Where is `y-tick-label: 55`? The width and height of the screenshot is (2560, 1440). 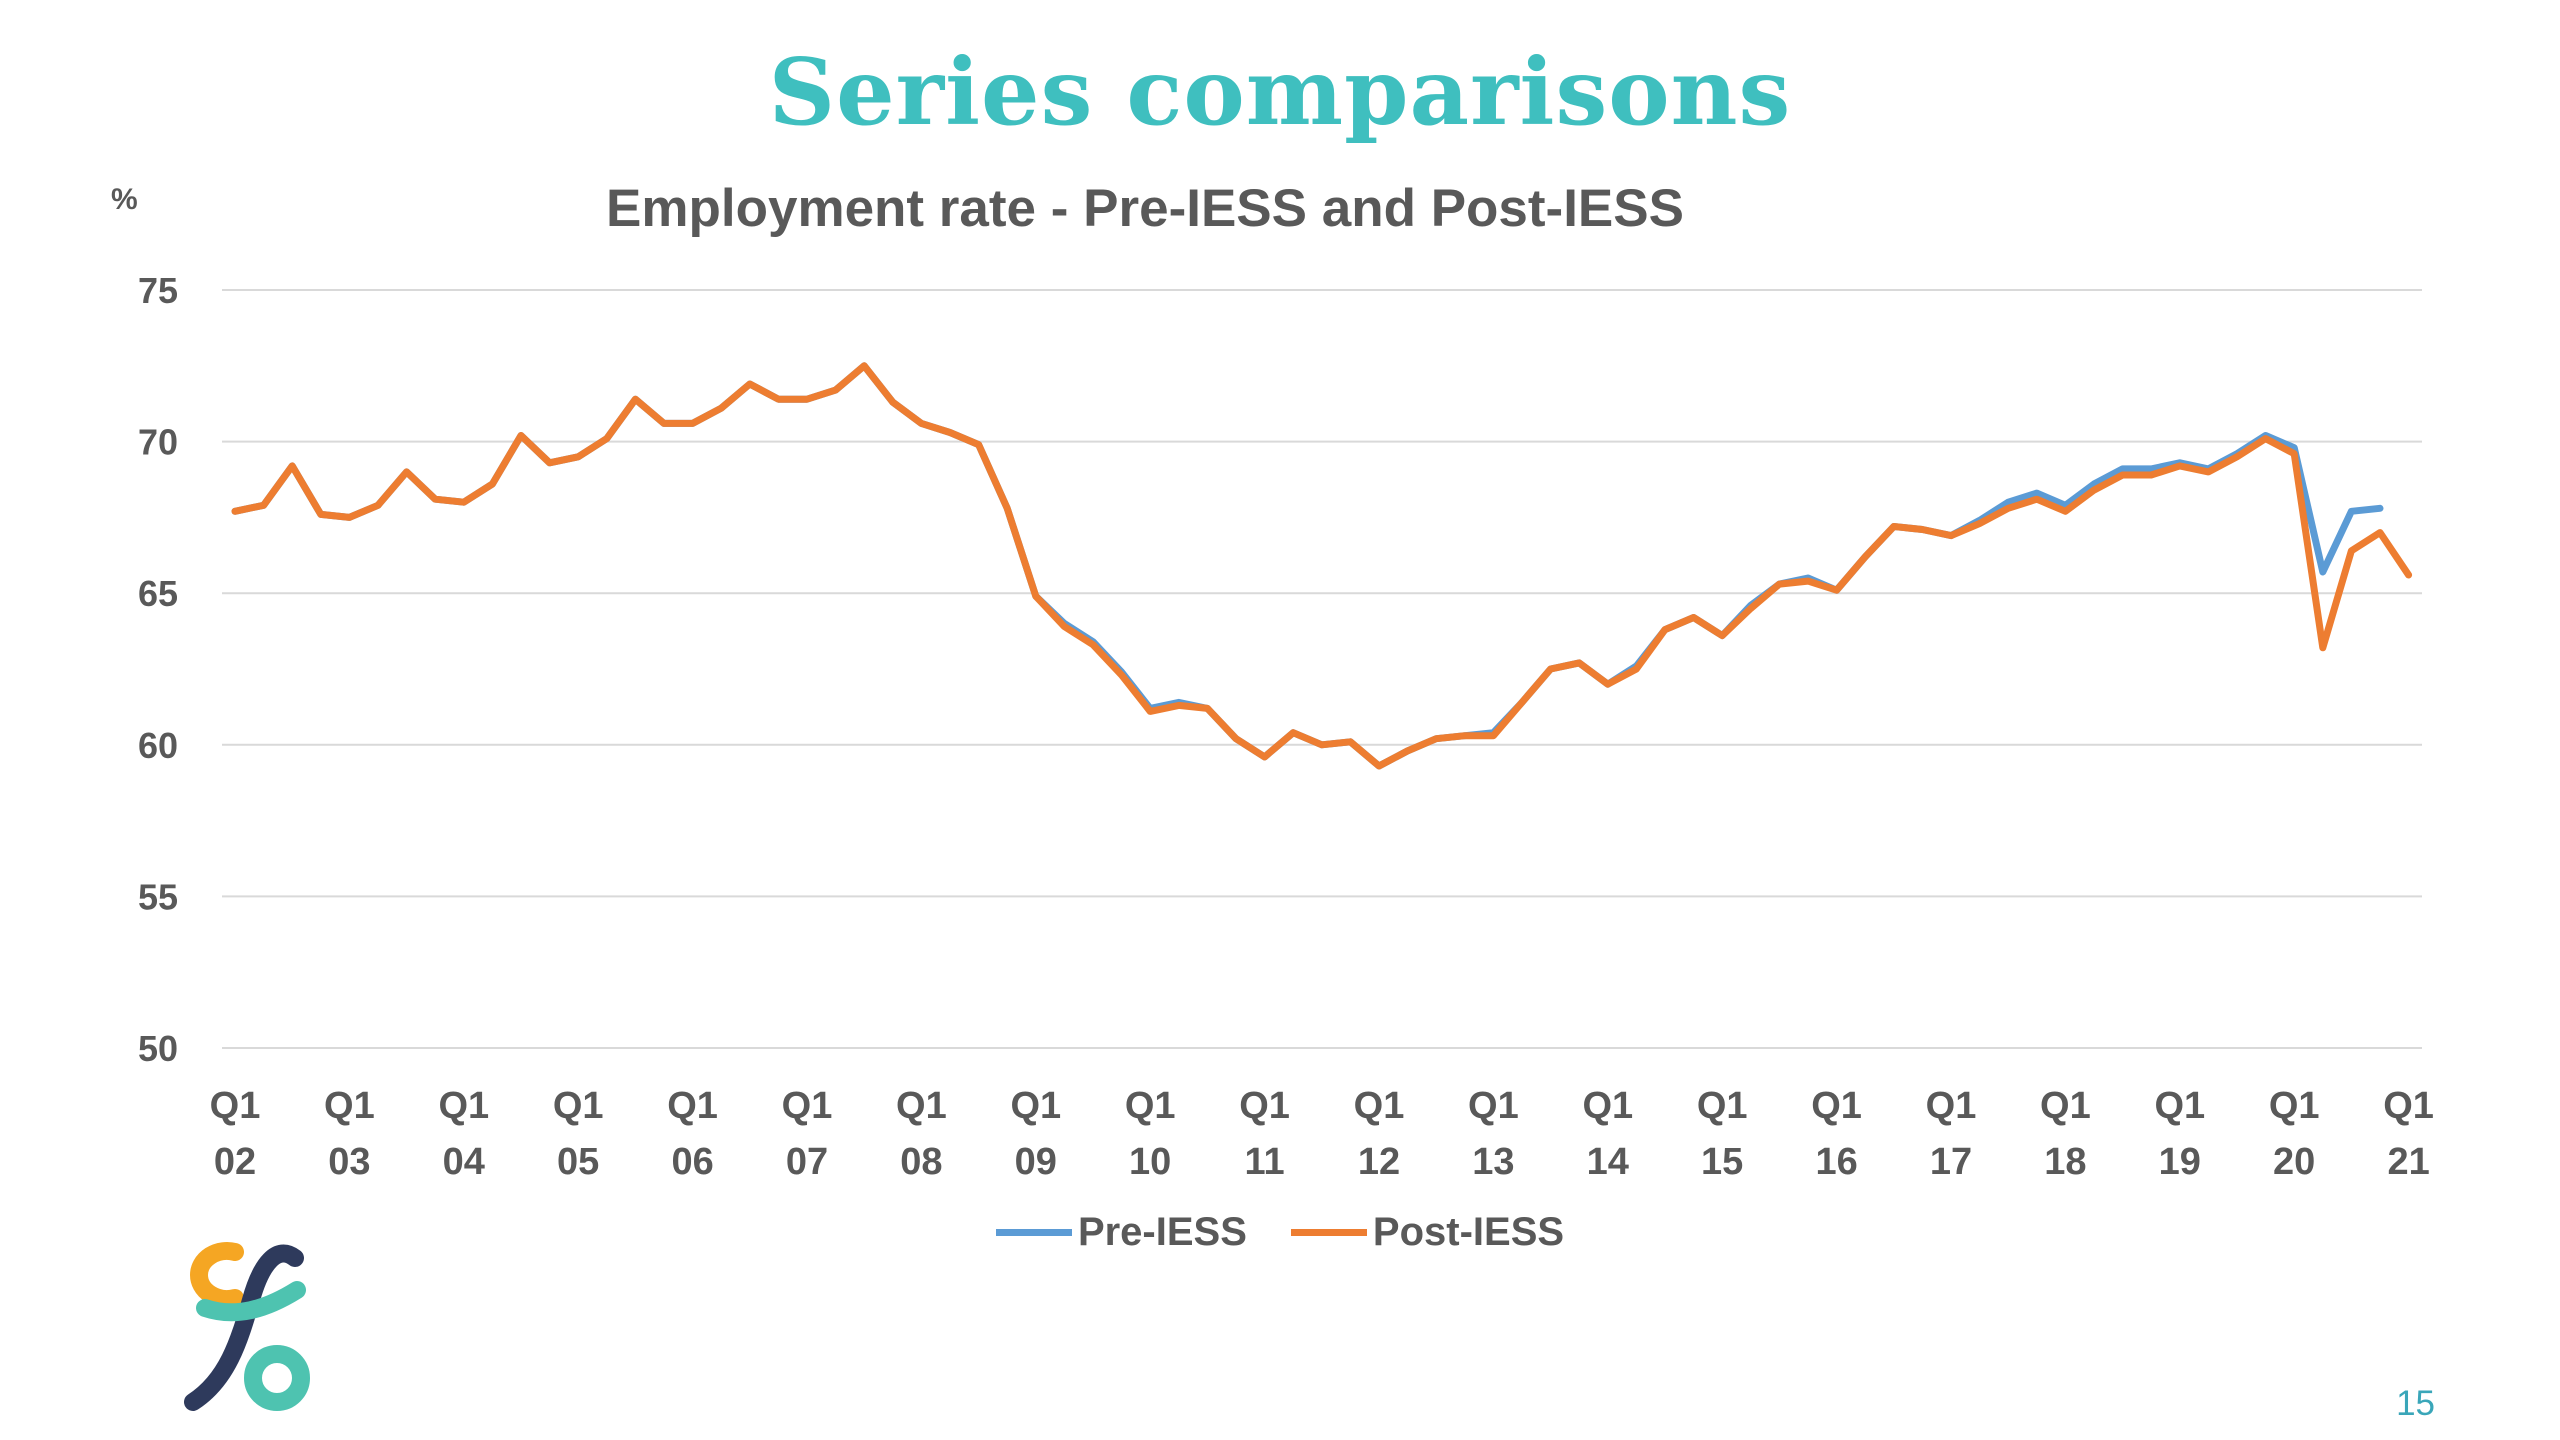
y-tick-label: 55 is located at coordinates (158, 896).